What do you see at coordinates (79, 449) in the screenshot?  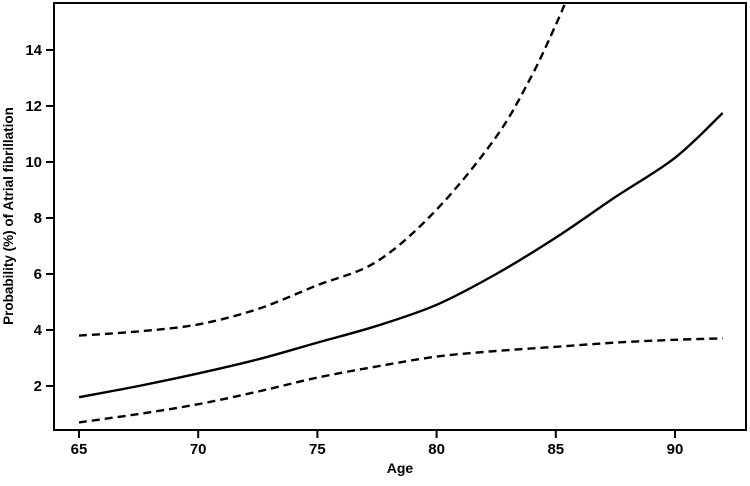 I see `x-tick-label: 65` at bounding box center [79, 449].